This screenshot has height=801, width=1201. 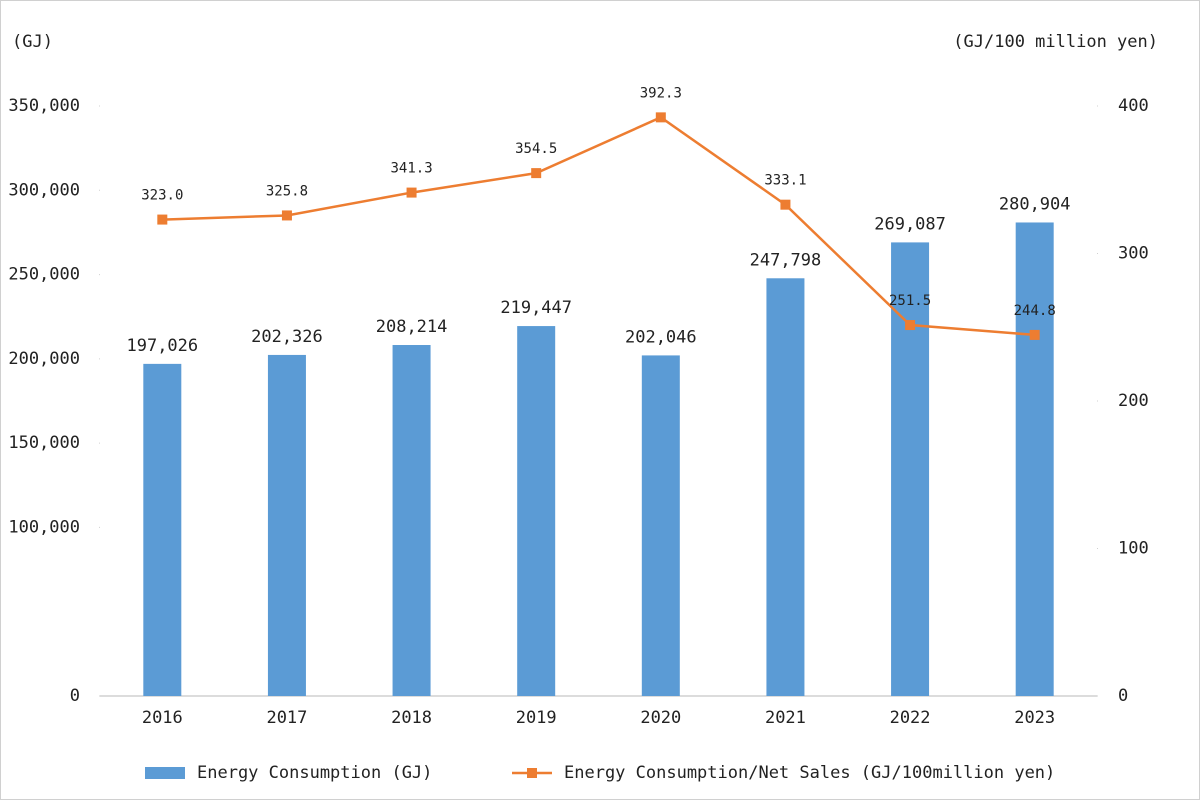 I want to click on line-value-label: 323.0, so click(x=162, y=196).